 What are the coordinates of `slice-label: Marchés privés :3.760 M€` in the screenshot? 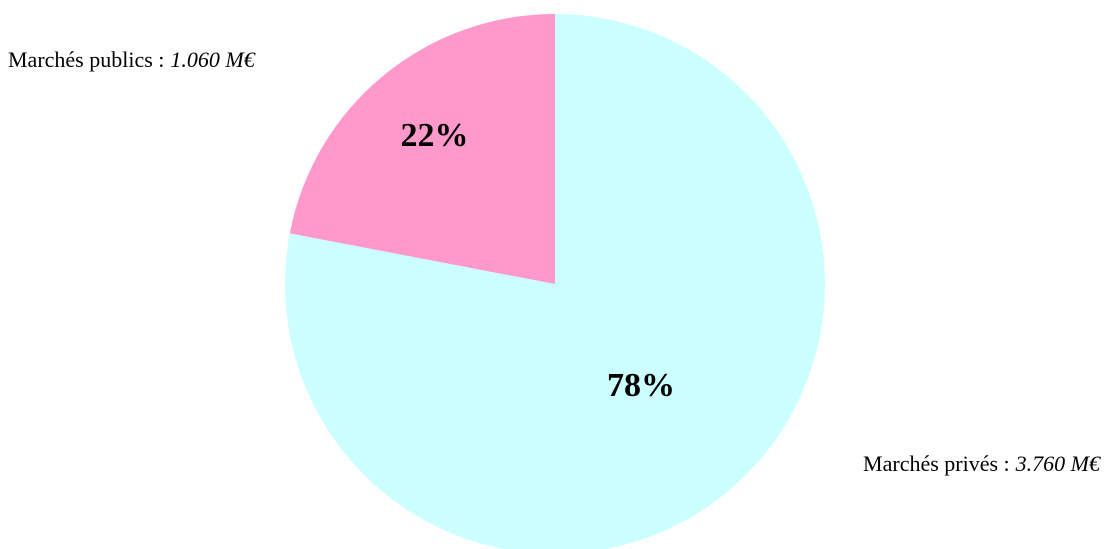 It's located at (982, 463).